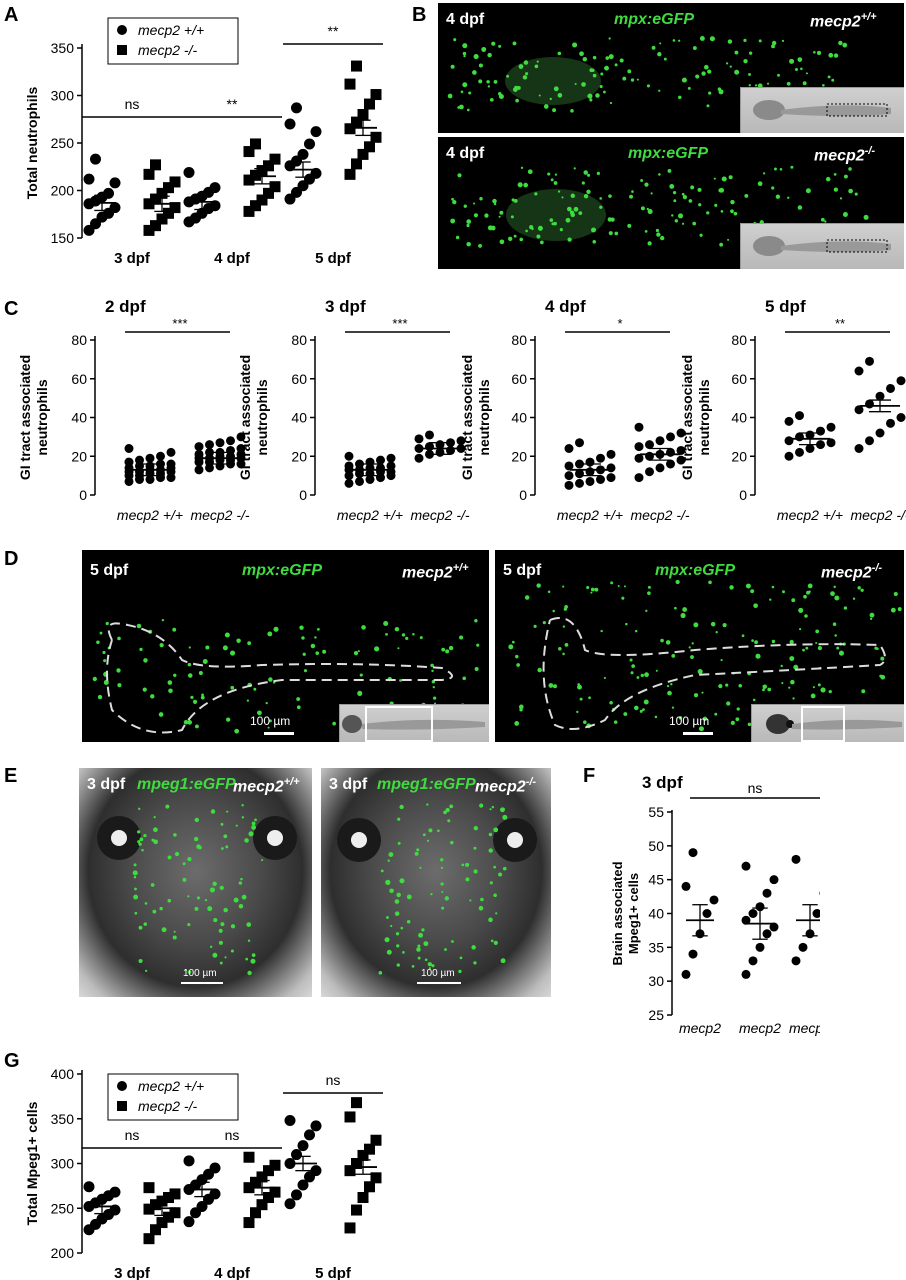 The height and width of the screenshot is (1280, 906). I want to click on brightfield-inset, so click(822, 110).